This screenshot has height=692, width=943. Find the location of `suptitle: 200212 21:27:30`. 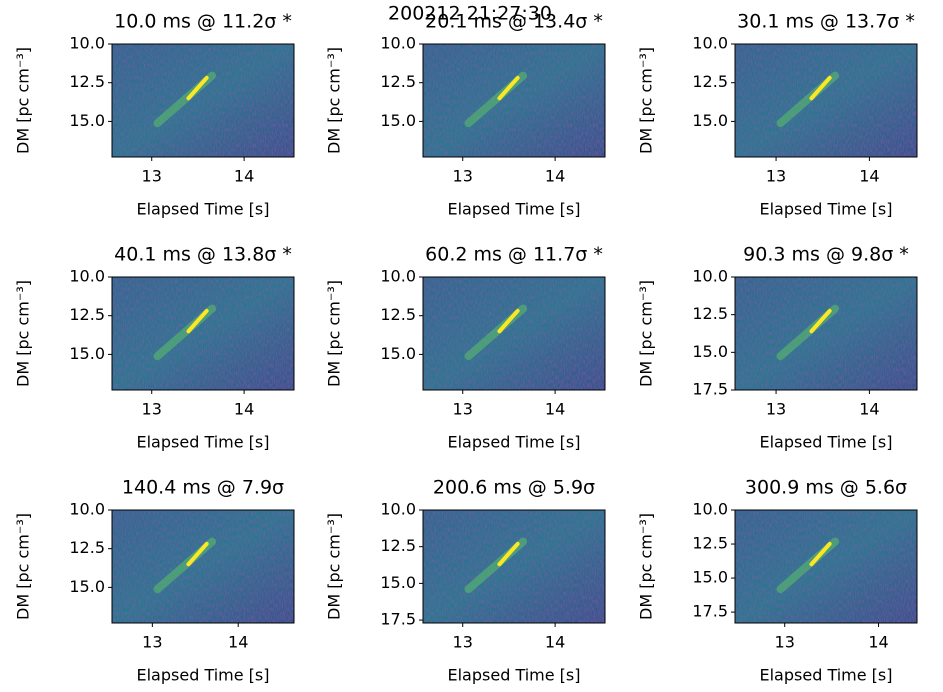

suptitle: 200212 21:27:30 is located at coordinates (470, 14).